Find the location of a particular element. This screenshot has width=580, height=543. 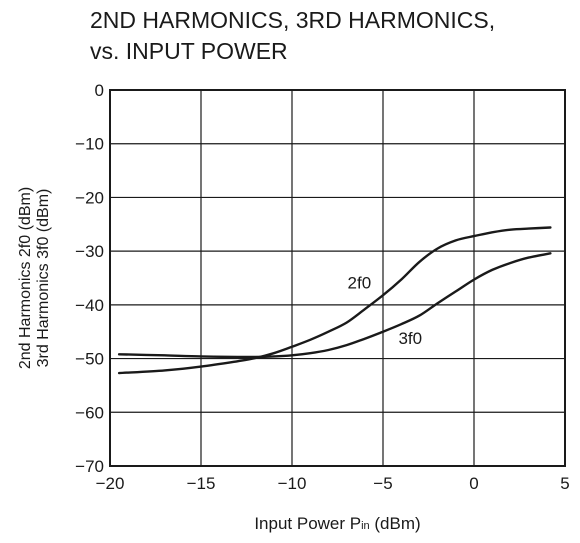

y-tick-label: −70 is located at coordinates (89, 466).